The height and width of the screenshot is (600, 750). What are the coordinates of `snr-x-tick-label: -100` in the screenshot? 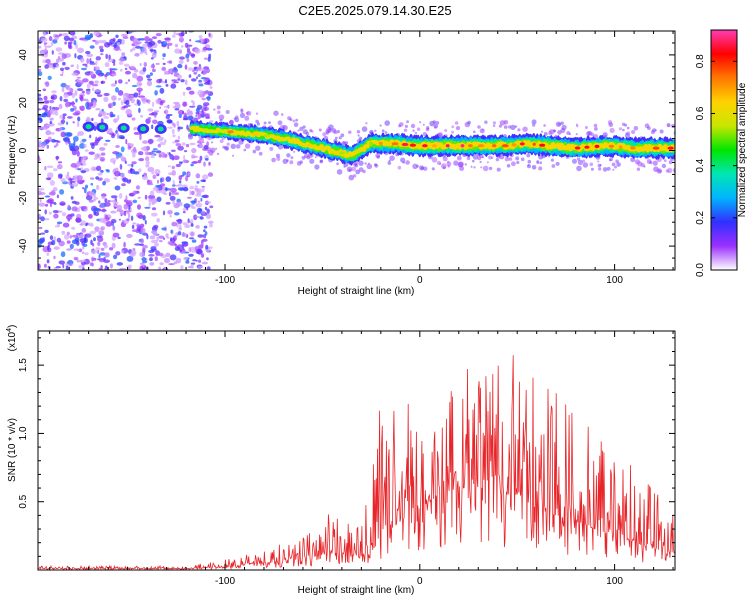 It's located at (225, 581).